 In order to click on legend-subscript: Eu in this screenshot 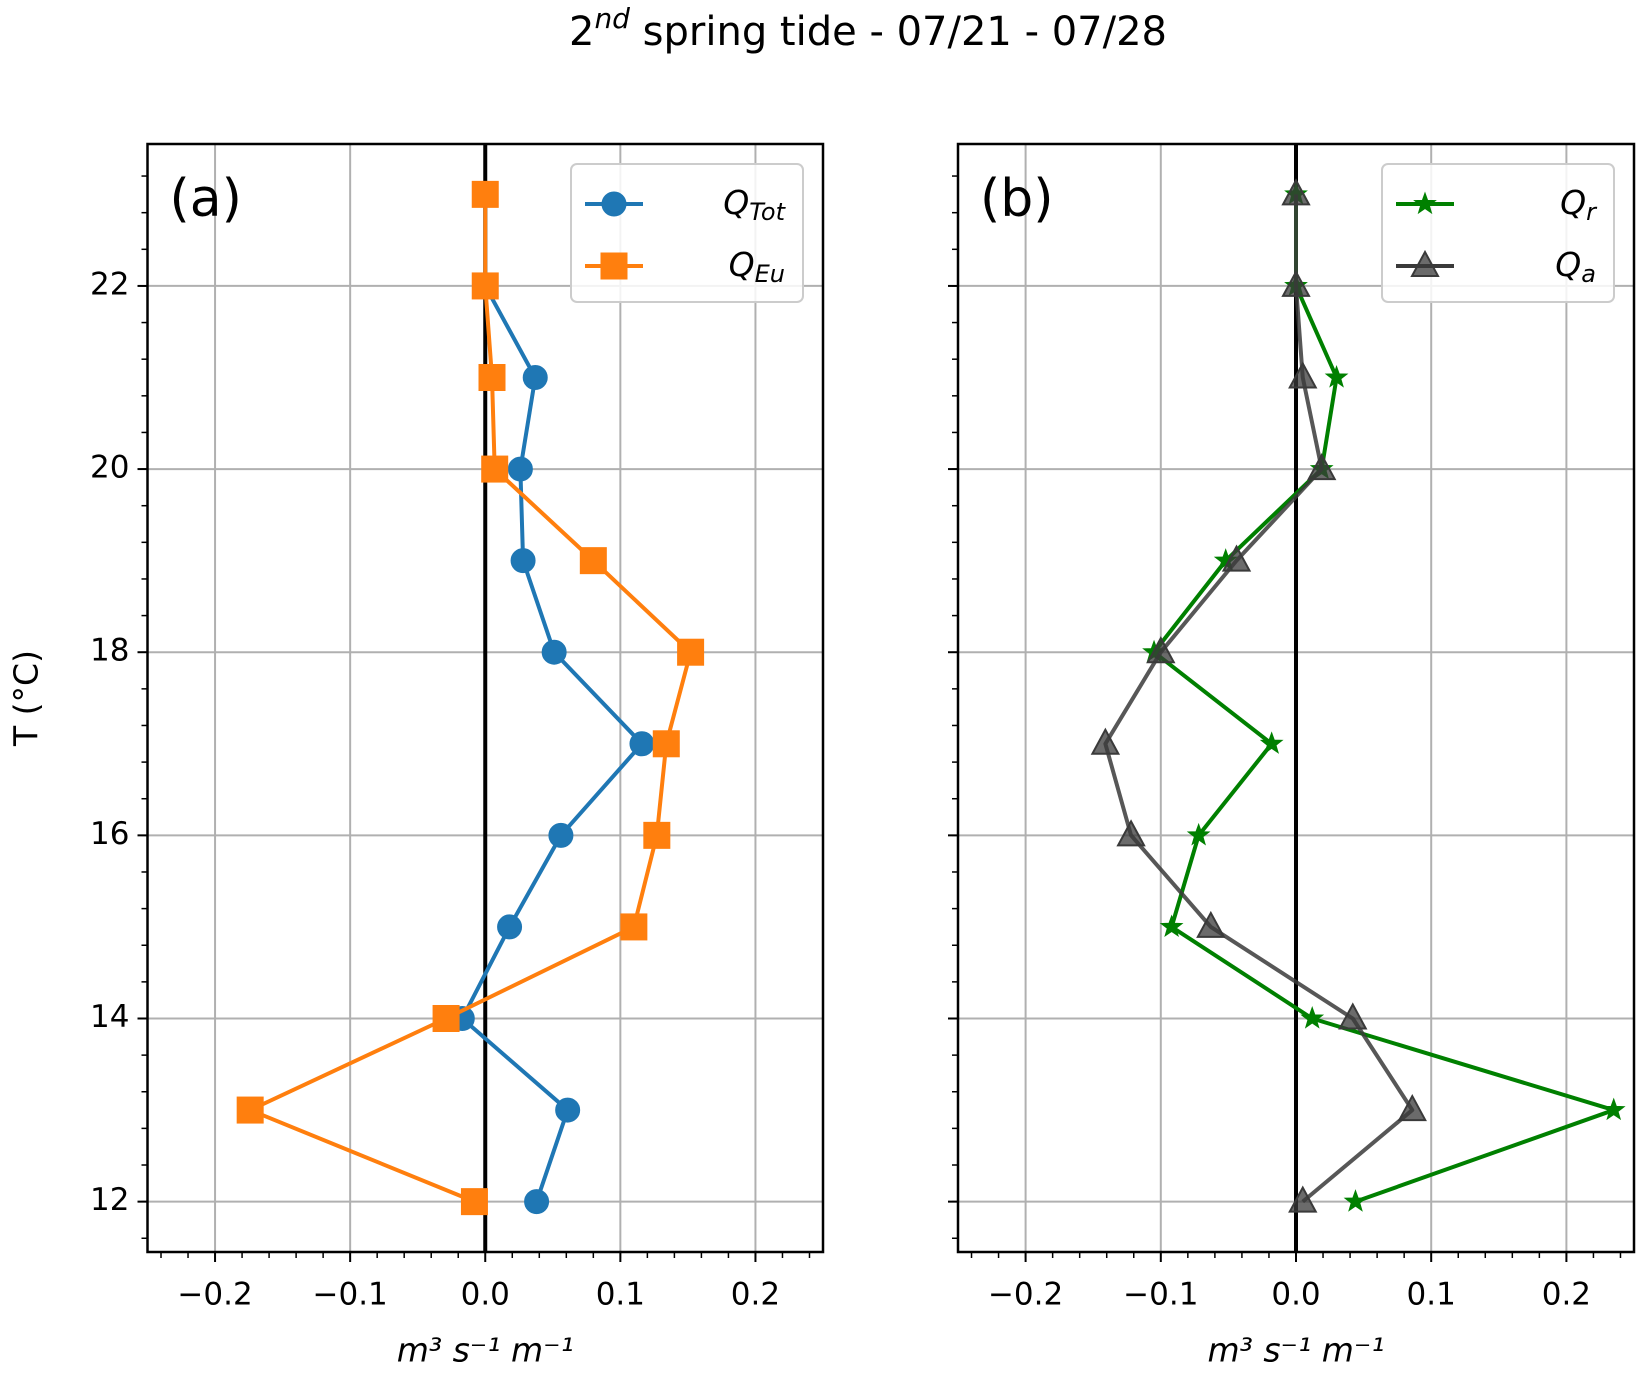, I will do `click(770, 274)`.